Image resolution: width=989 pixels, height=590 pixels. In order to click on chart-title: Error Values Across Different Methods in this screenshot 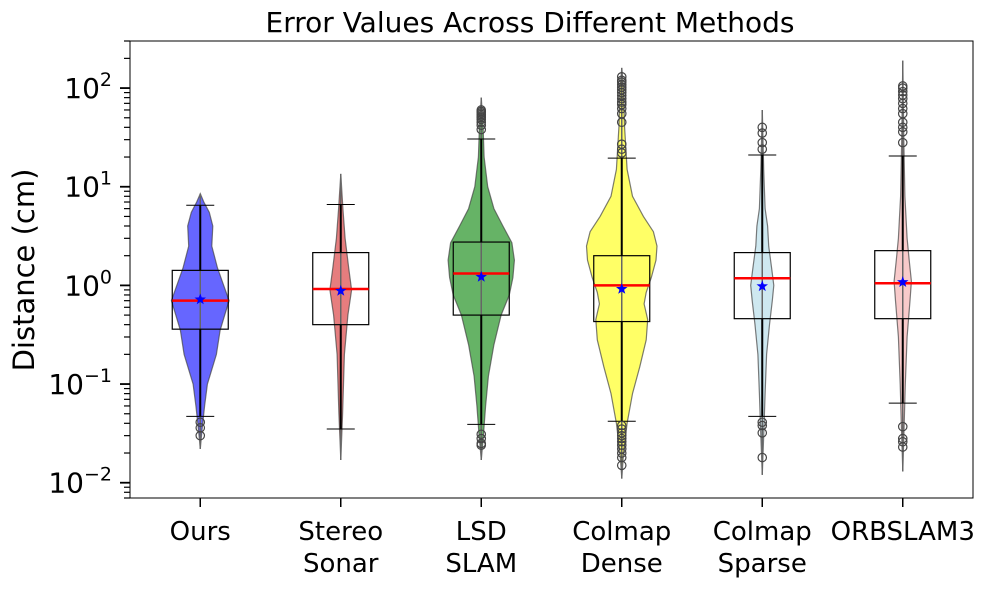, I will do `click(530, 22)`.